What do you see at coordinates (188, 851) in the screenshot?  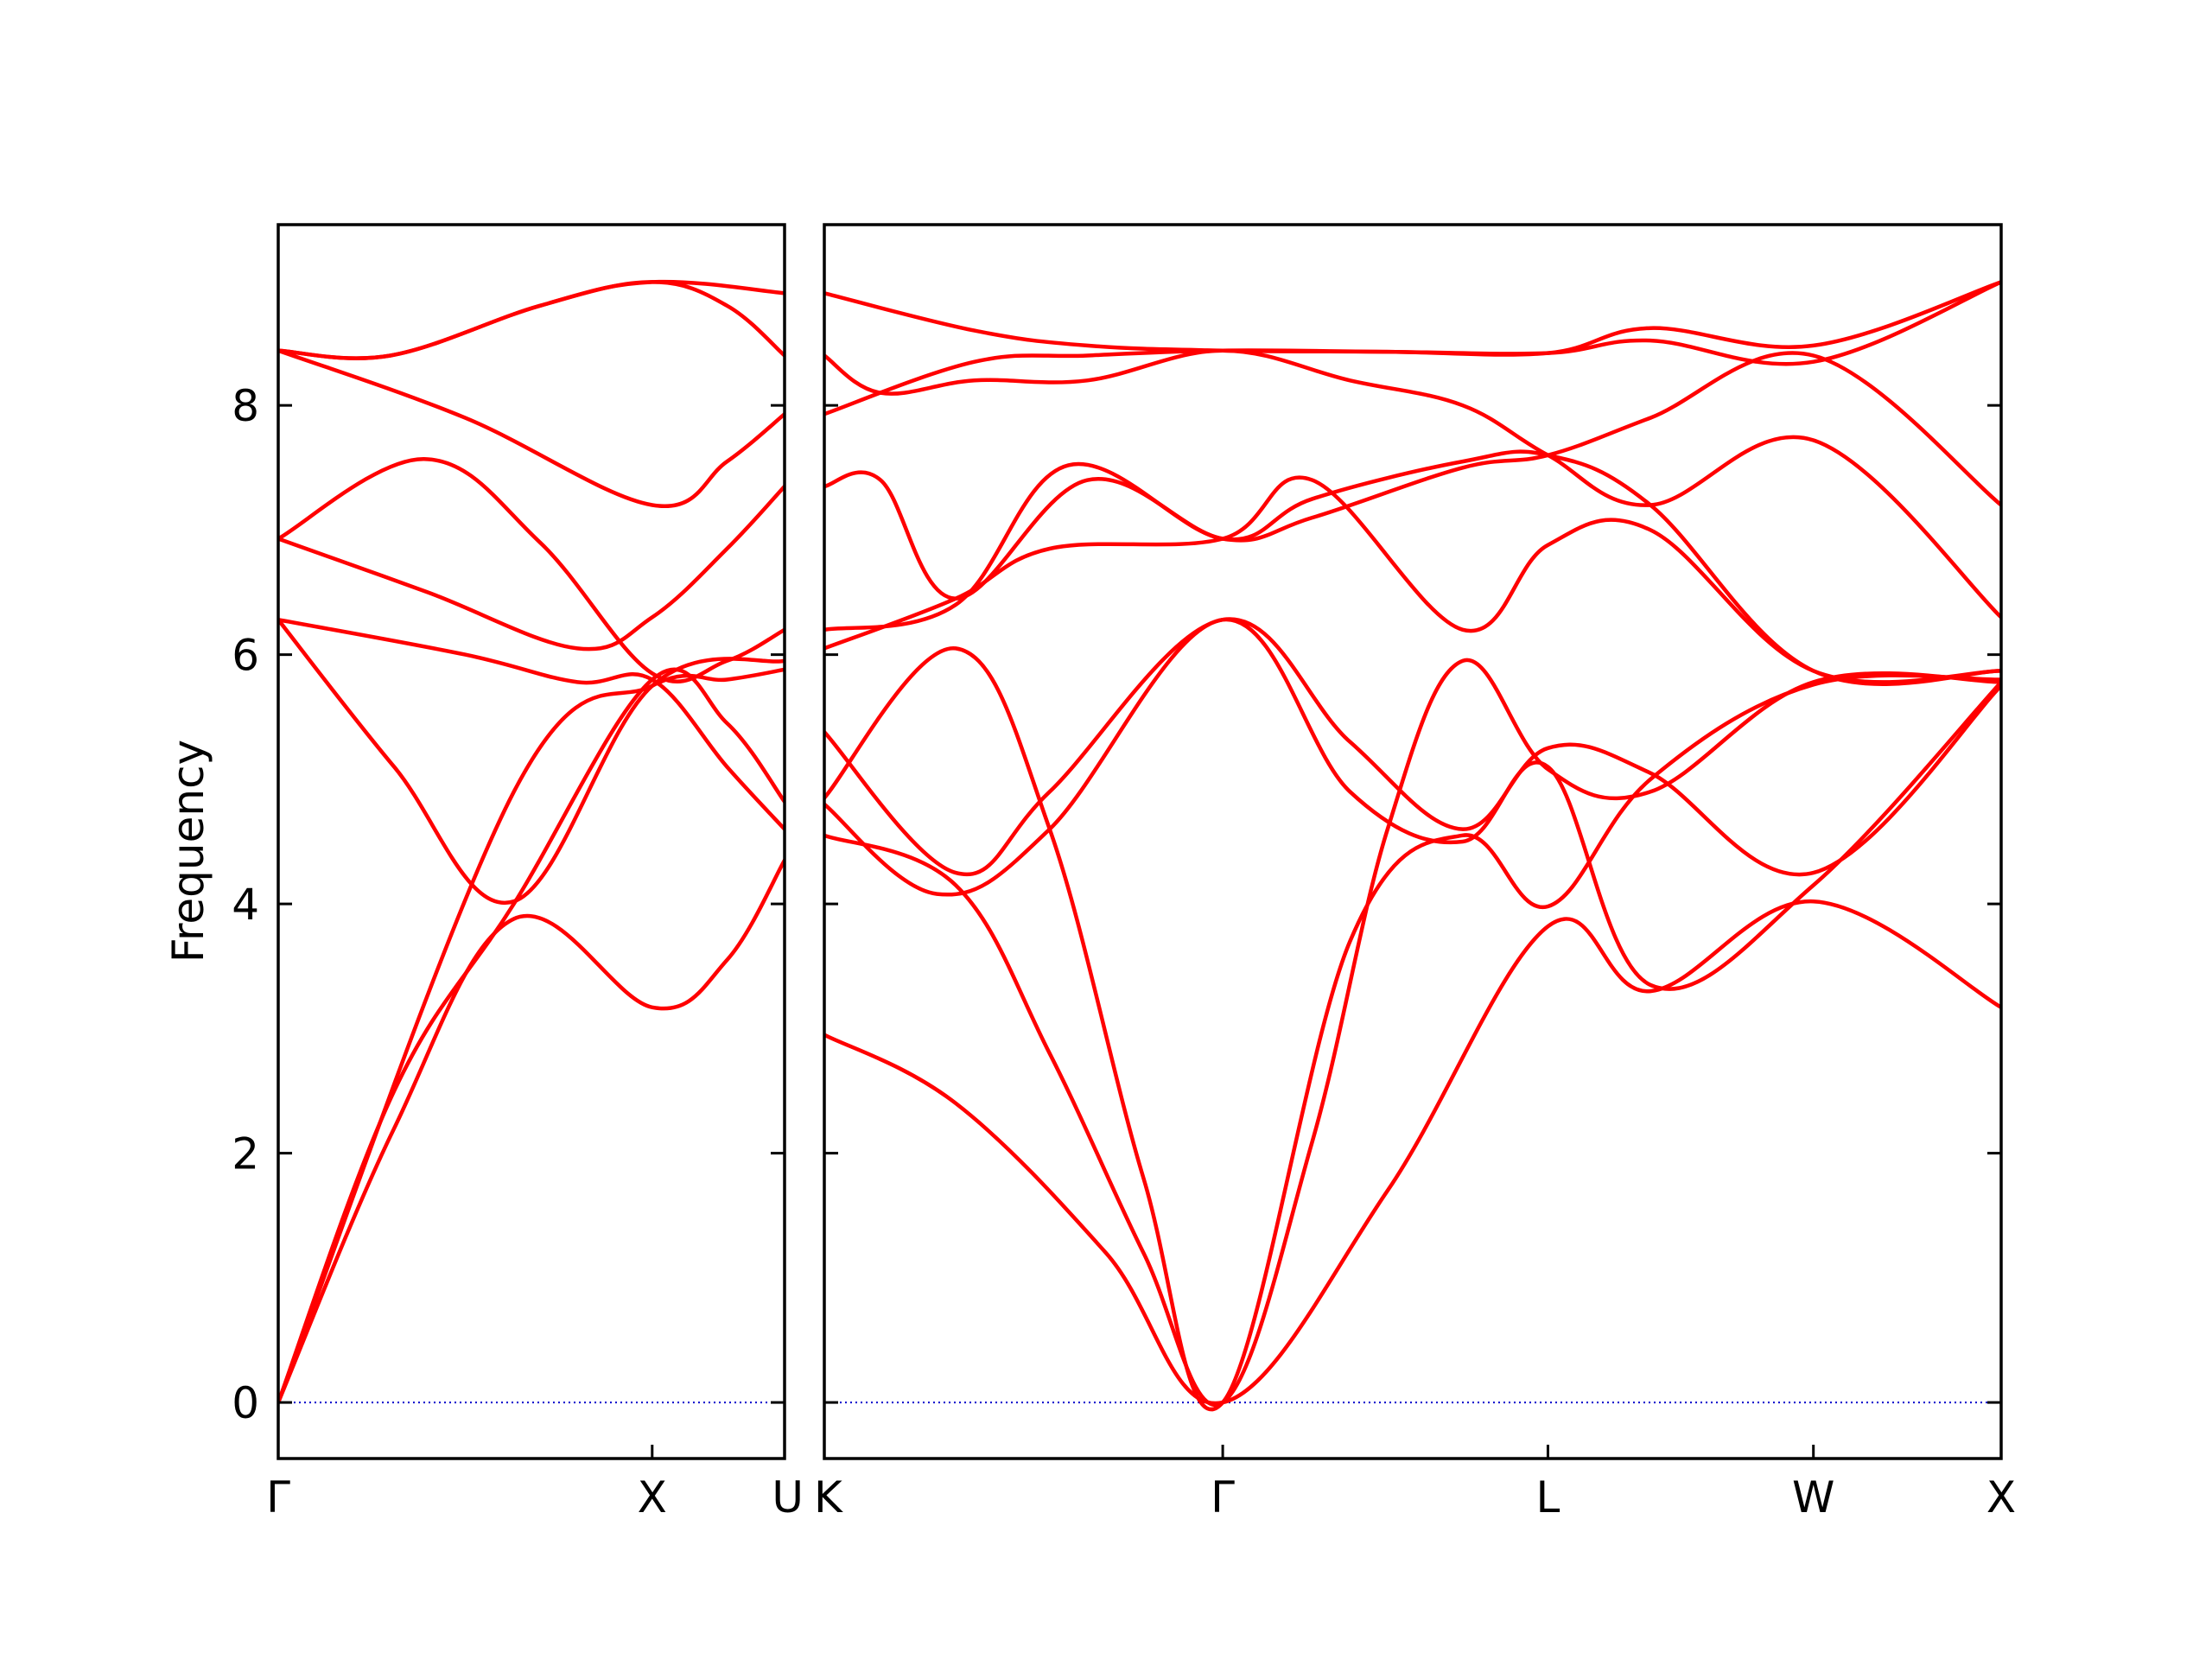 I see `y-axis-label: Frequency` at bounding box center [188, 851].